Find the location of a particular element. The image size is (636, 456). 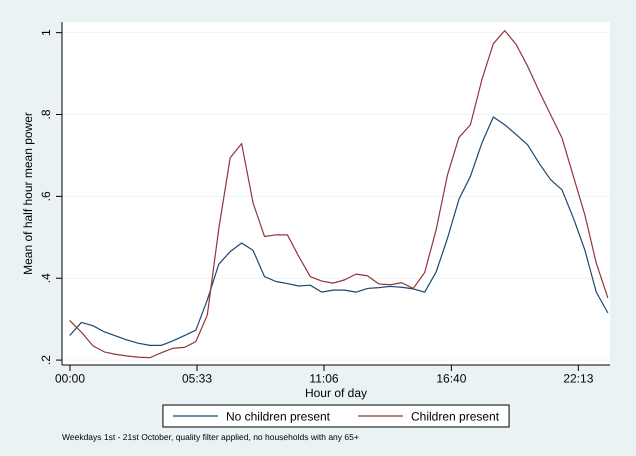

legend-label: Children present is located at coordinates (455, 417).